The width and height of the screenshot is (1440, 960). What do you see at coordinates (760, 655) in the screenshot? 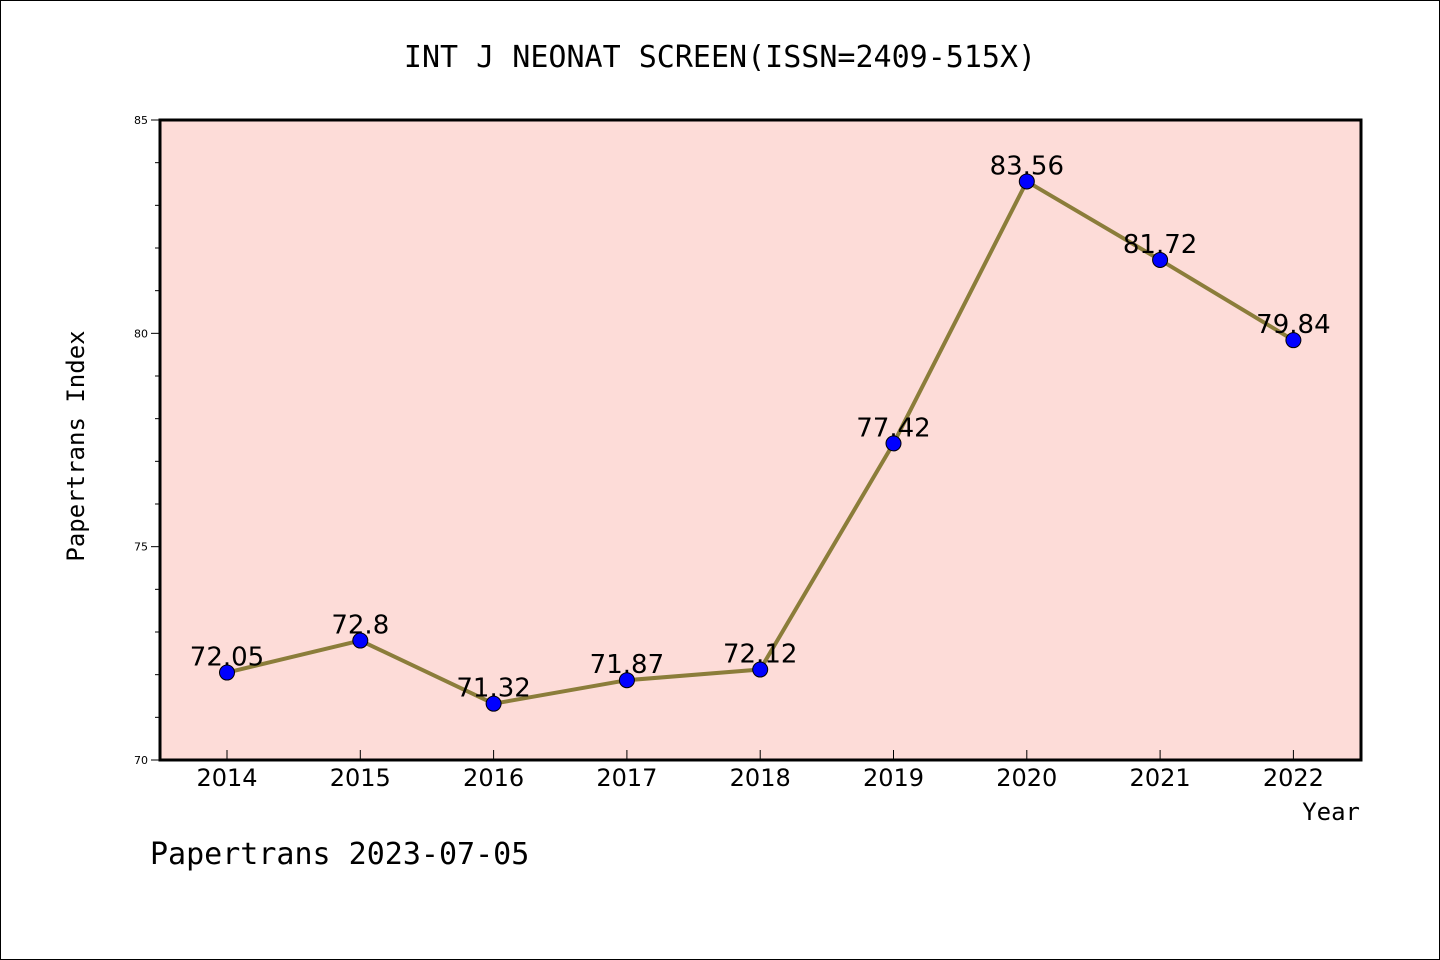
I see `data-label: 72.12` at bounding box center [760, 655].